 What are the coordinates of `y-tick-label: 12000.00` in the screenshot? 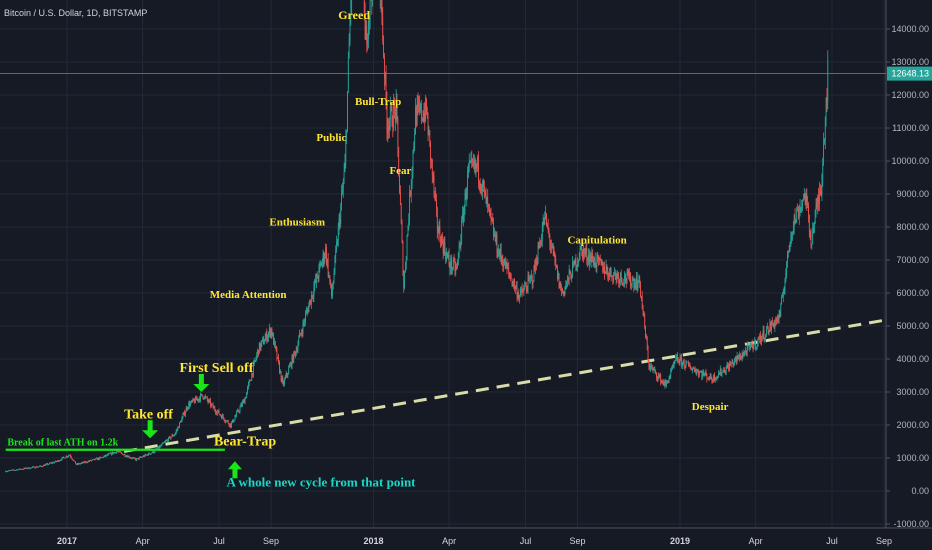 It's located at (910, 95).